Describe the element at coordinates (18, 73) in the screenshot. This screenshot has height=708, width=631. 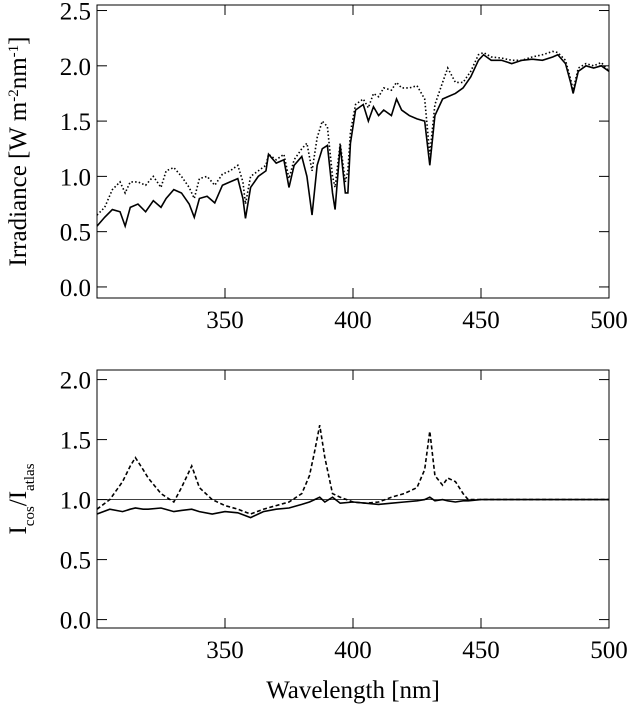
I see `y-axis-label-part: nm` at that location.